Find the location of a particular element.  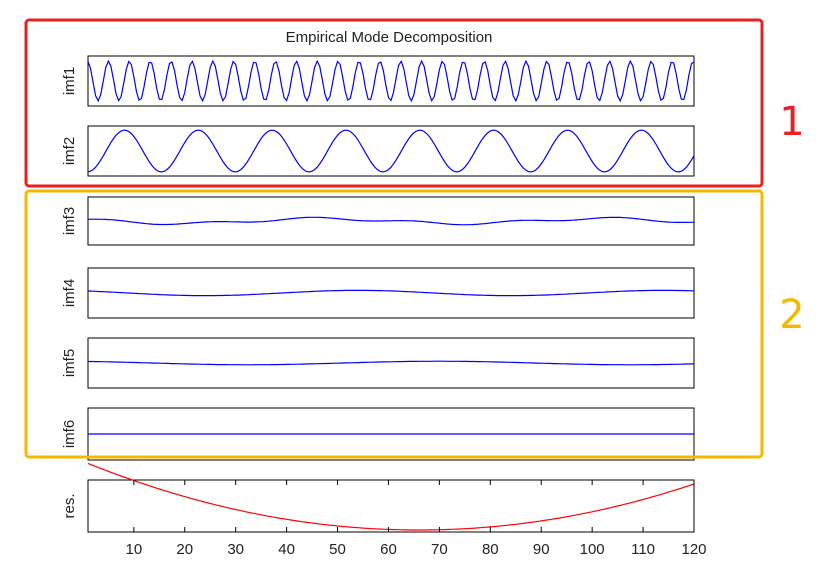

x-tick-label: 70 is located at coordinates (439, 549).